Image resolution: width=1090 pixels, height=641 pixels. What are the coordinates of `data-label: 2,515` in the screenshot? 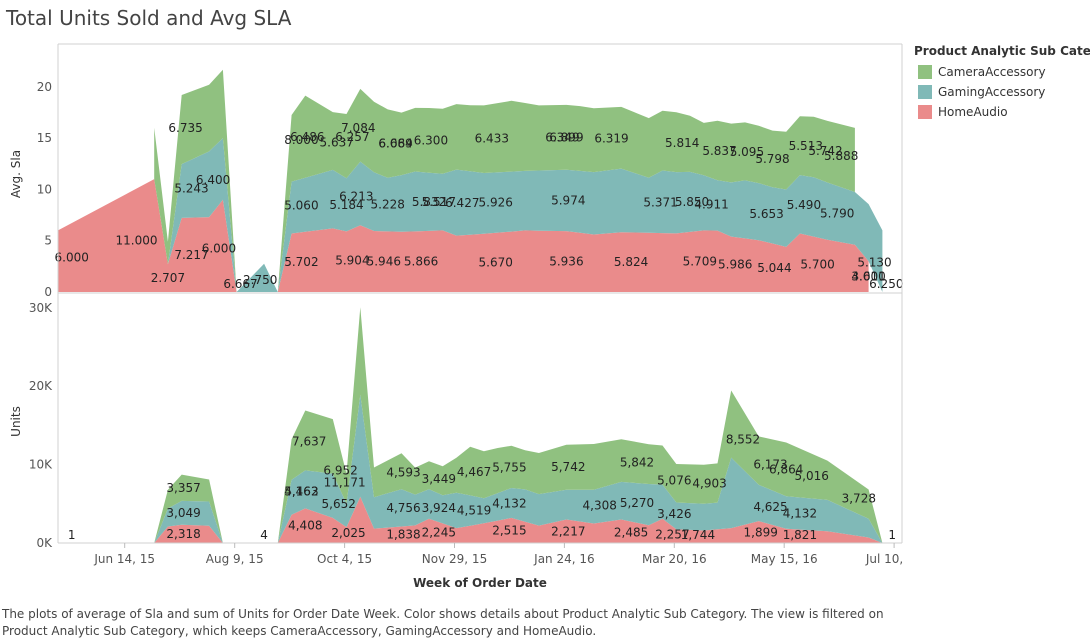 It's located at (509, 531).